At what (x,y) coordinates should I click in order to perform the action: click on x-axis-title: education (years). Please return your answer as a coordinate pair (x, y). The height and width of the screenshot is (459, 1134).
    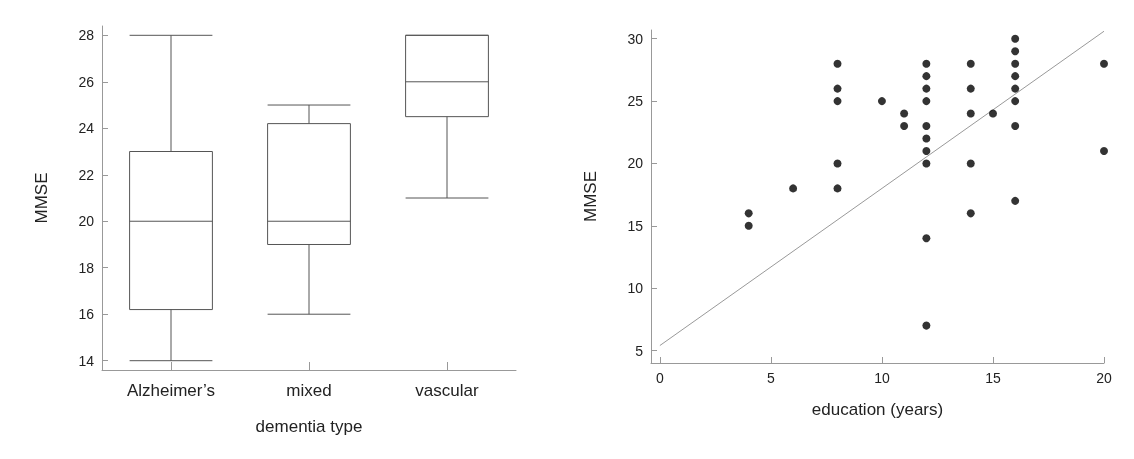
    Looking at the image, I should click on (877, 409).